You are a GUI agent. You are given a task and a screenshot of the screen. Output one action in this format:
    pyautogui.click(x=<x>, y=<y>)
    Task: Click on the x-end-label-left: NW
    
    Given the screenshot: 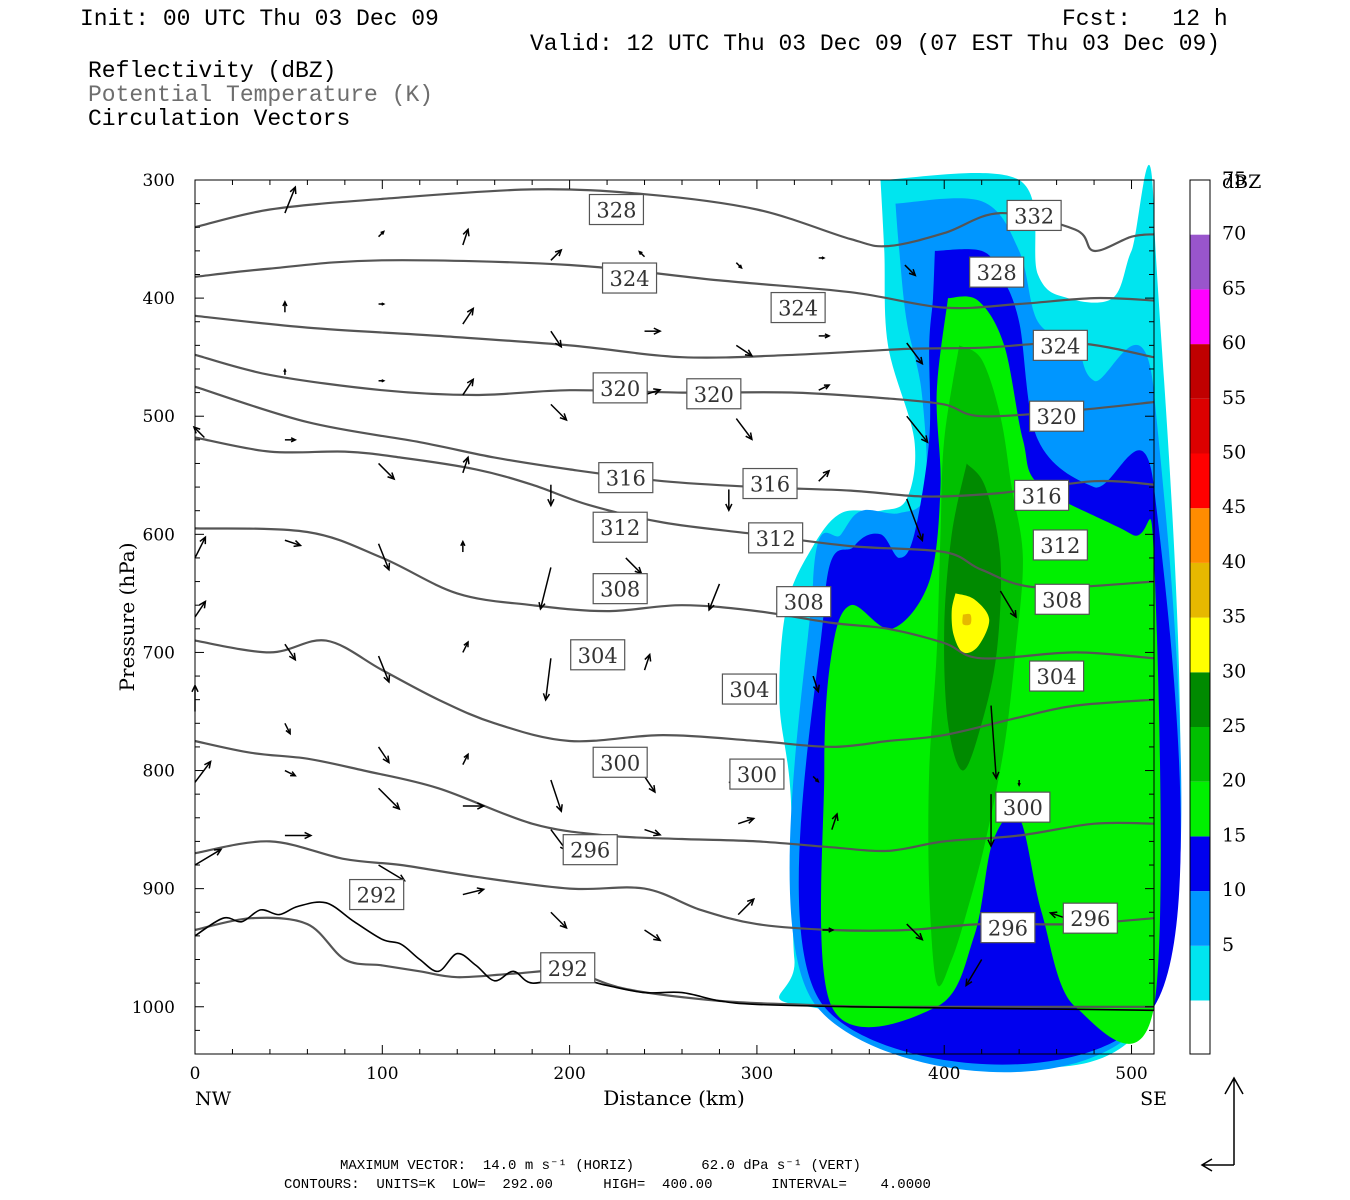 What is the action you would take?
    pyautogui.click(x=213, y=1099)
    